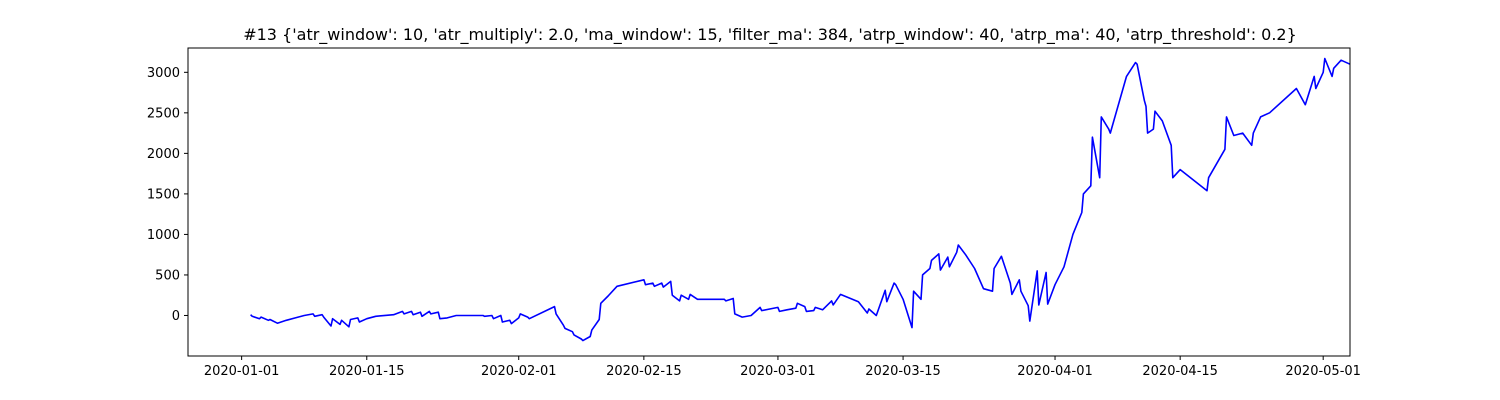 The height and width of the screenshot is (400, 1500). I want to click on y-tick-label: 2000, so click(163, 154).